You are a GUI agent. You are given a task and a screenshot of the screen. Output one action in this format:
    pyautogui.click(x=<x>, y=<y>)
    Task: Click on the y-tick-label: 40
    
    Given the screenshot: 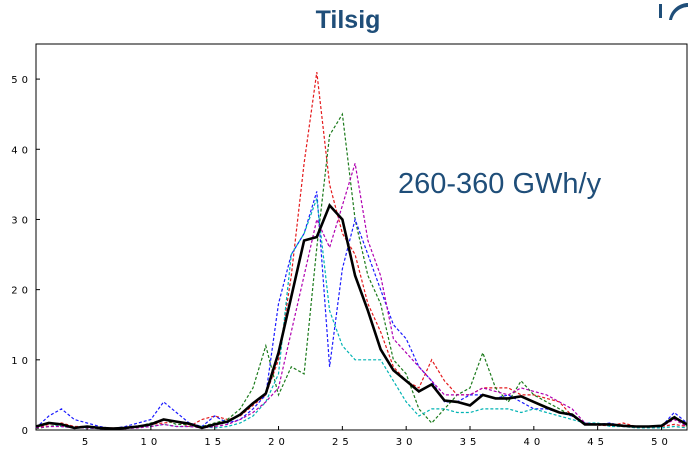 What is the action you would take?
    pyautogui.click(x=21, y=150)
    